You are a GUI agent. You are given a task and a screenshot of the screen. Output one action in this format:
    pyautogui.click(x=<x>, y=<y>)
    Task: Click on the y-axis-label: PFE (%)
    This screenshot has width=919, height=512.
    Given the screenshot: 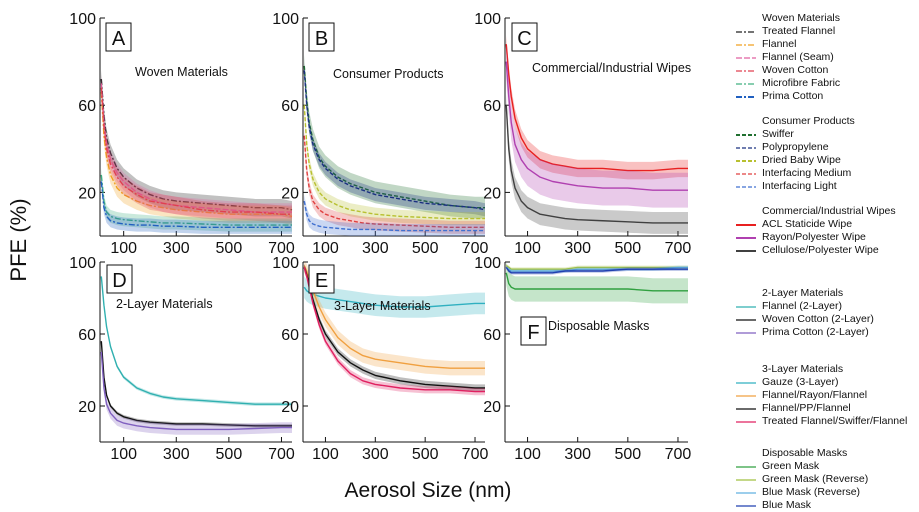 What is the action you would take?
    pyautogui.click(x=18, y=239)
    